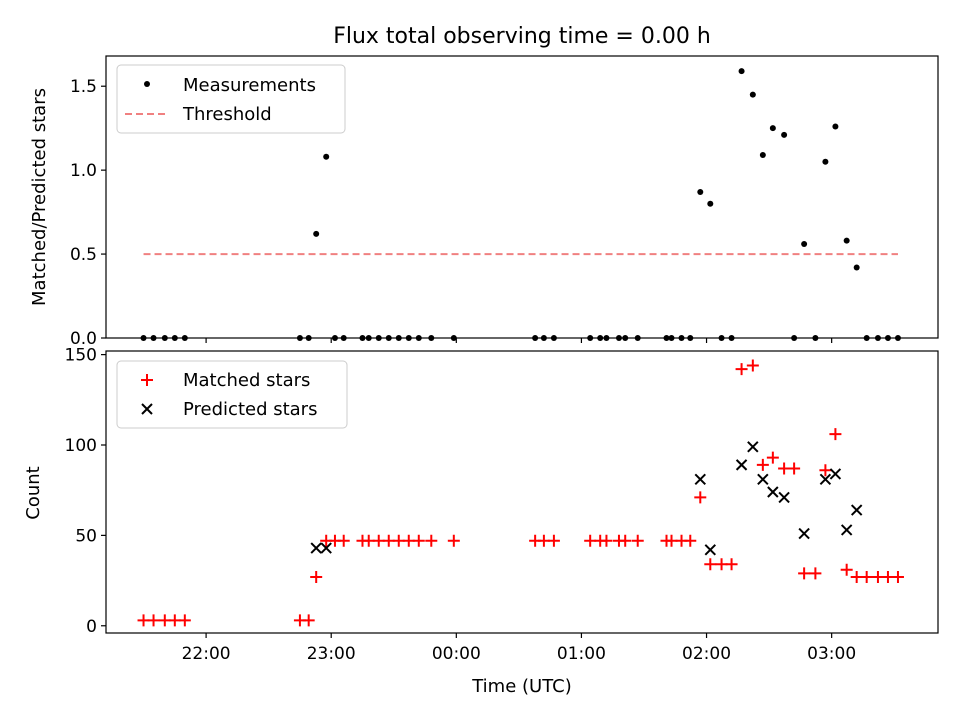 The image size is (960, 720). What do you see at coordinates (706, 654) in the screenshot?
I see `bottom-x-tick-label: 02:00` at bounding box center [706, 654].